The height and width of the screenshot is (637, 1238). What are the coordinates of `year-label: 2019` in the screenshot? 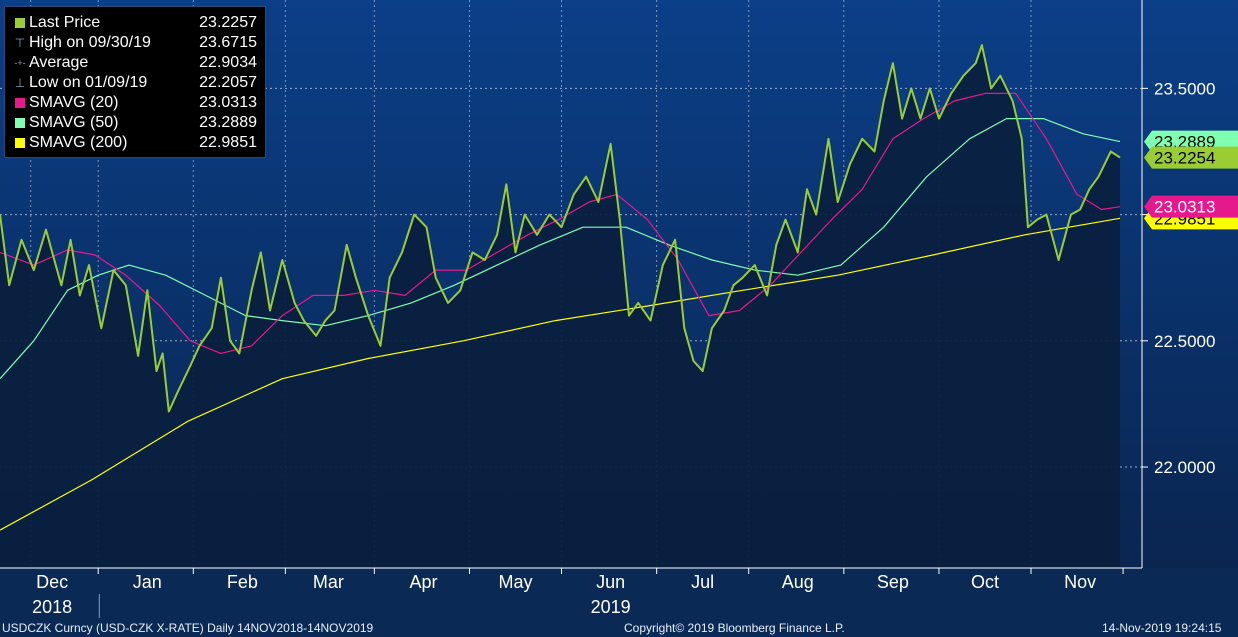 It's located at (611, 607).